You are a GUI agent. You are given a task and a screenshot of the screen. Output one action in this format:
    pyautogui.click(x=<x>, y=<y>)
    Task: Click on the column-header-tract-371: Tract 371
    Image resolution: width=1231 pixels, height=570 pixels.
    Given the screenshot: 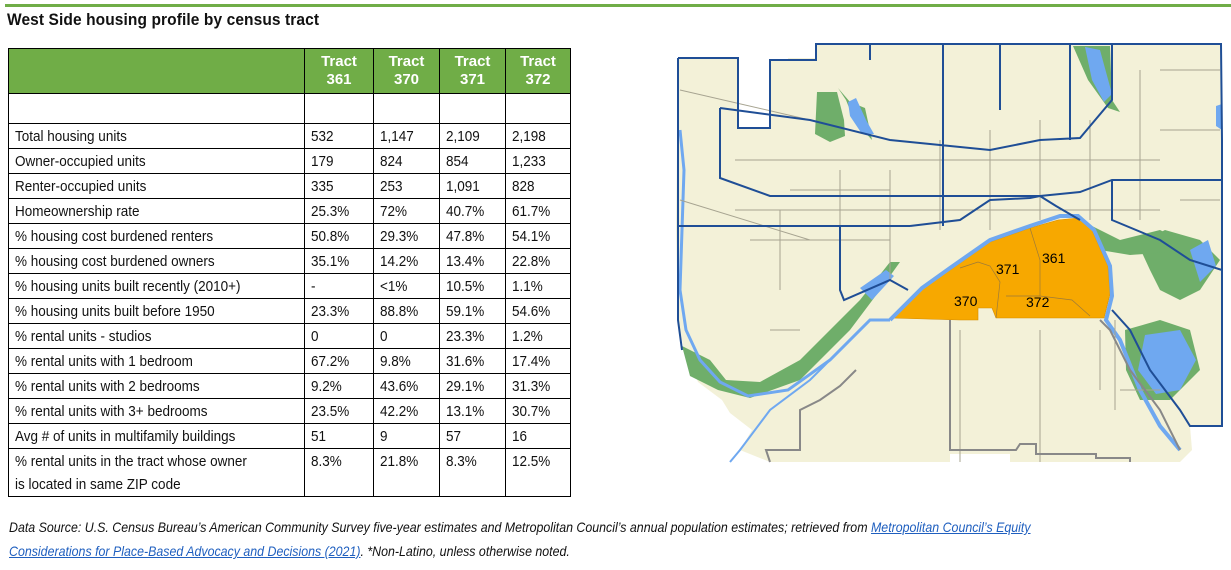 What is the action you would take?
    pyautogui.click(x=472, y=71)
    